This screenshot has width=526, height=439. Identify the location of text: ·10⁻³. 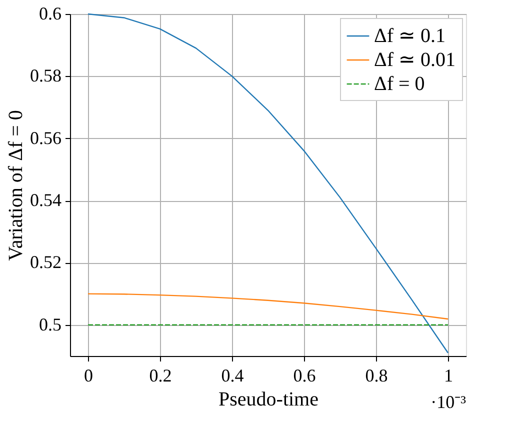
(448, 402).